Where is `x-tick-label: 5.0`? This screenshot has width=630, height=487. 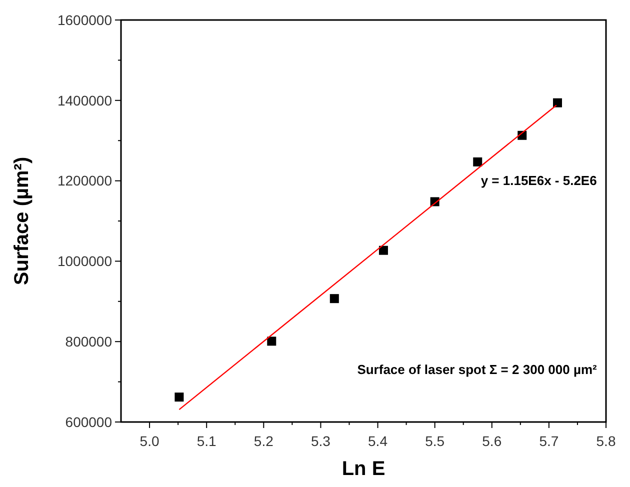
x-tick-label: 5.0 is located at coordinates (150, 441).